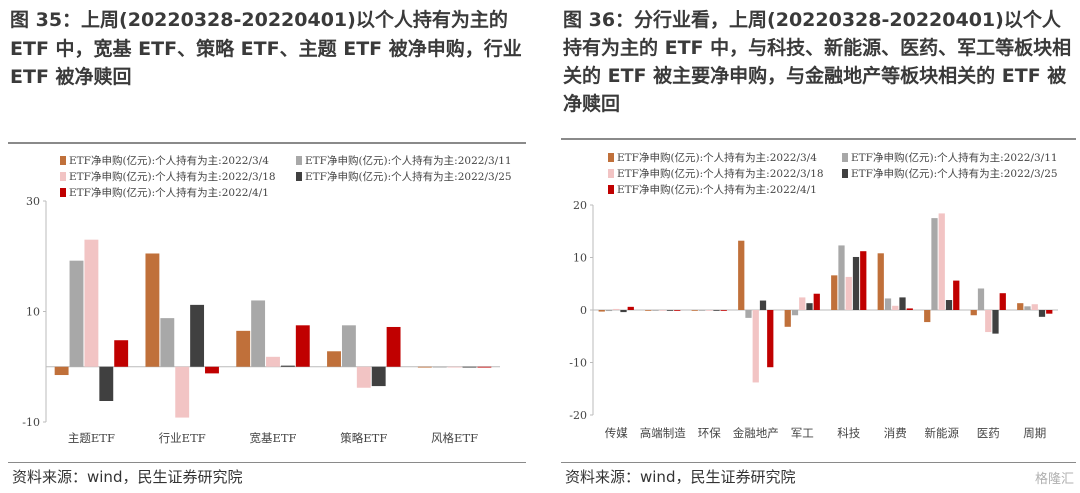  Describe the element at coordinates (895, 433) in the screenshot. I see `x-tick-label: 消费` at that location.